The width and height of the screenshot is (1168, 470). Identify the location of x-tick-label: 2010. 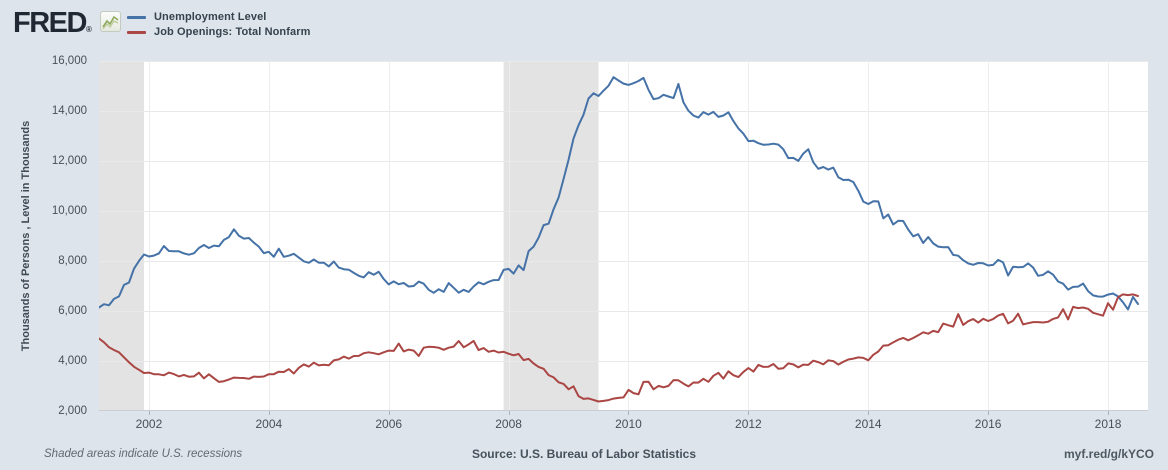
(628, 424).